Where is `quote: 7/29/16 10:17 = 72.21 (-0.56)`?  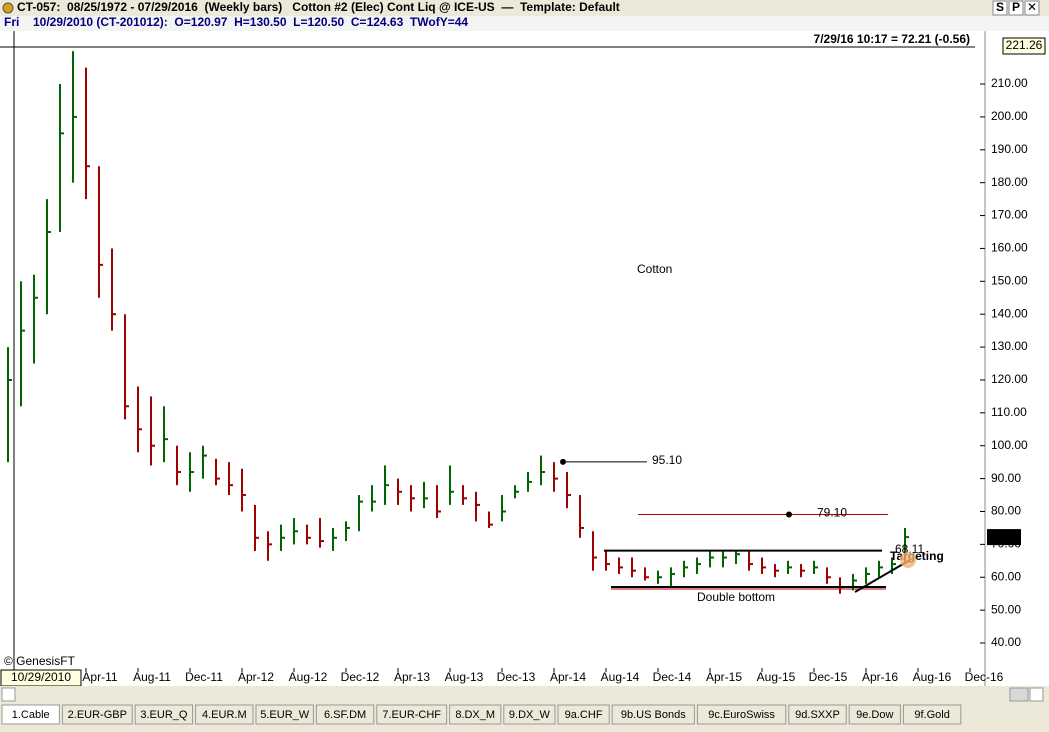
quote: 7/29/16 10:17 = 72.21 (-0.56) is located at coordinates (892, 39).